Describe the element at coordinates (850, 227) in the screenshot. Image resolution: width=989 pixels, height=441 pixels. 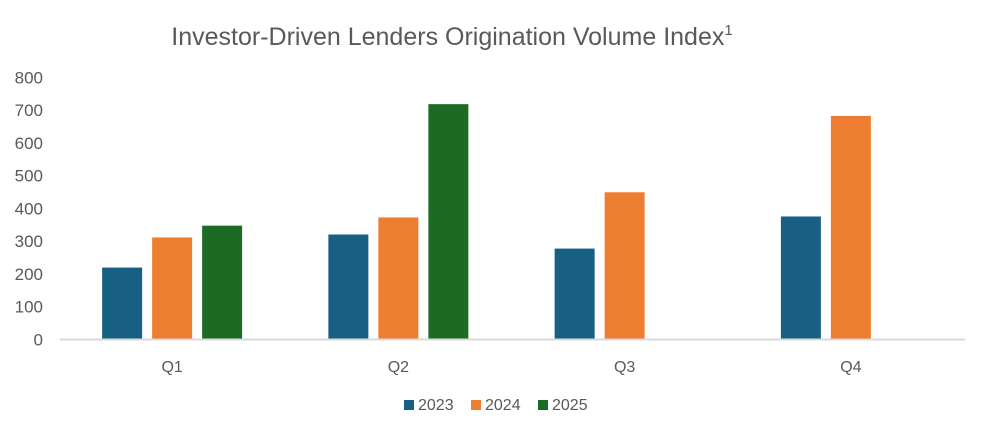
I see `bar-2024-Q4` at that location.